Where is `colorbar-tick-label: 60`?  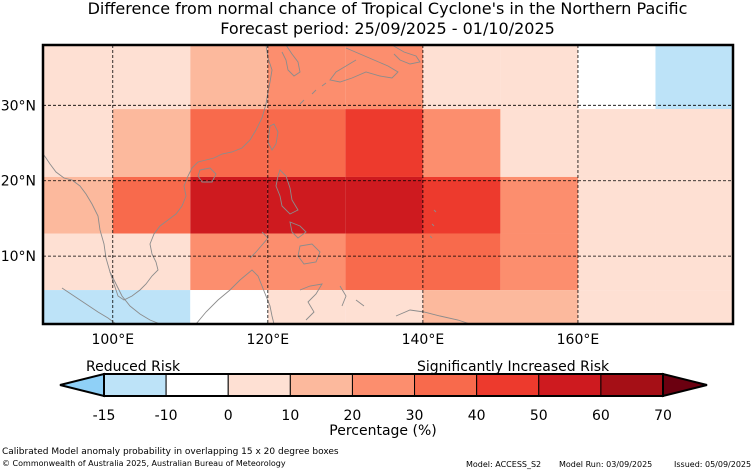 colorbar-tick-label: 60 is located at coordinates (601, 416).